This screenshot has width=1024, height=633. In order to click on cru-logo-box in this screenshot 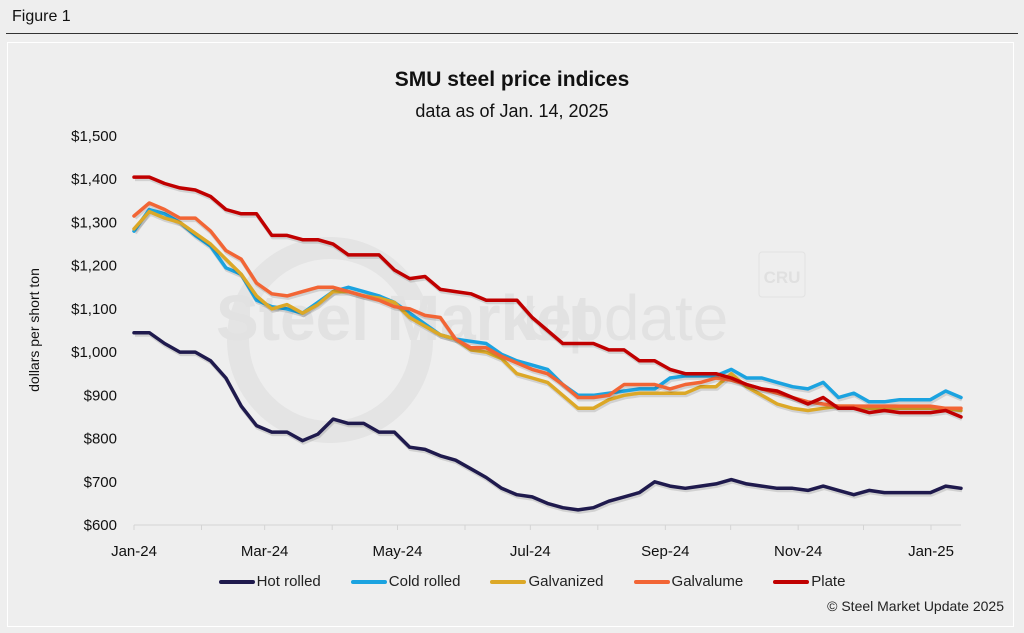, I will do `click(782, 274)`.